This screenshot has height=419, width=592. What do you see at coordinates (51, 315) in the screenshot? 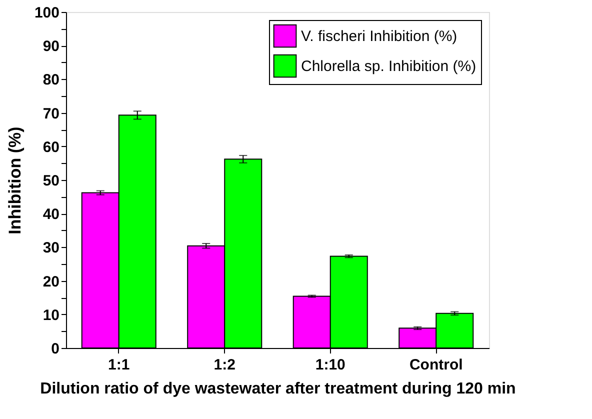
I see `y-tick-label: 10` at bounding box center [51, 315].